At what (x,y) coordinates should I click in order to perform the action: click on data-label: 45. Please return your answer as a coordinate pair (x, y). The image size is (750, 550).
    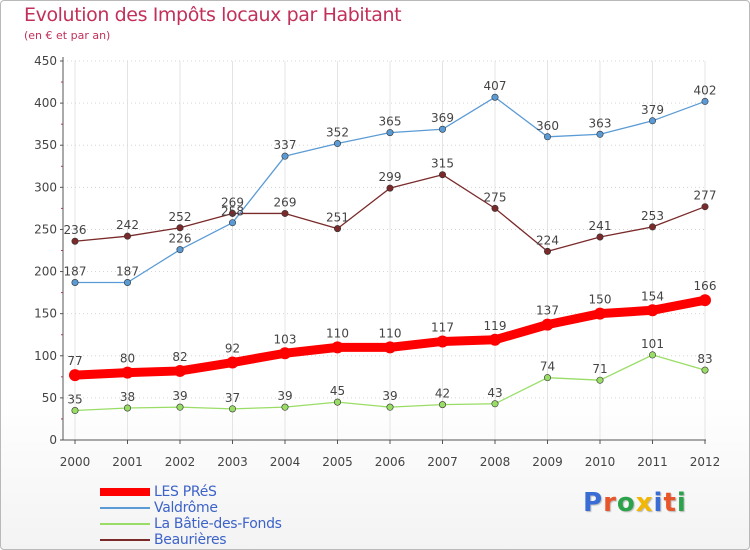
    Looking at the image, I should click on (337, 391).